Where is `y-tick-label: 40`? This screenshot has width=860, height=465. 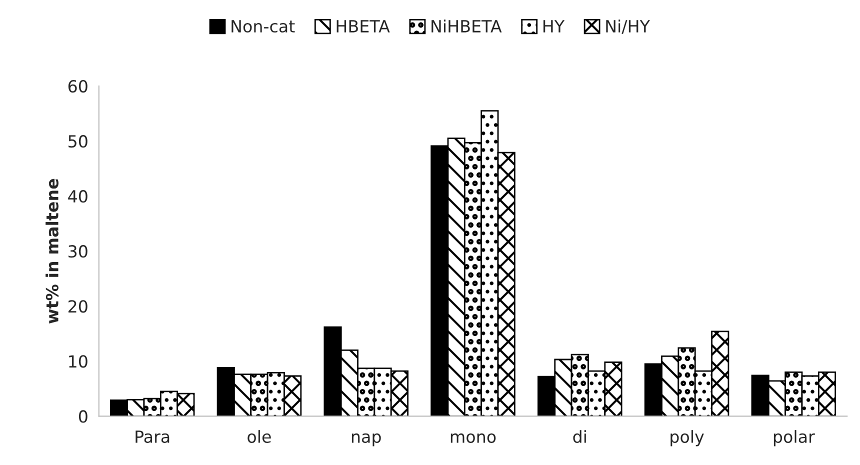
y-tick-label: 40 is located at coordinates (78, 196).